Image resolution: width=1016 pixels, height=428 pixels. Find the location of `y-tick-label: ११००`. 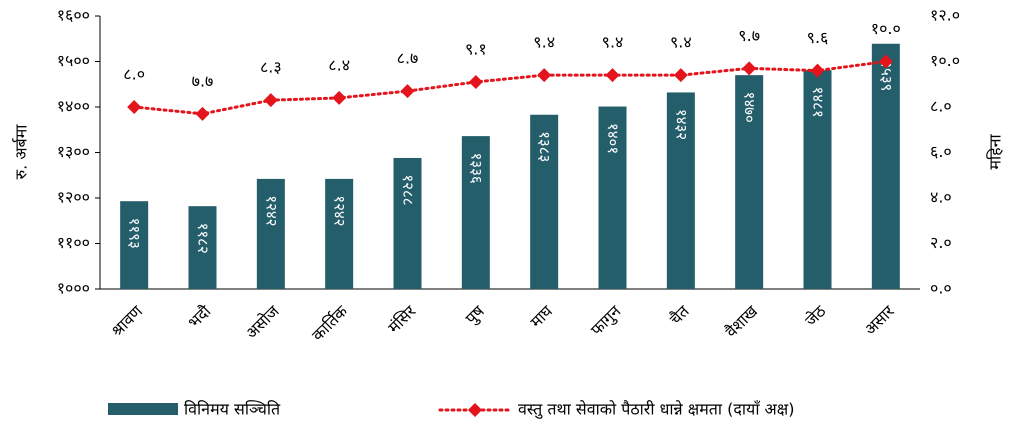

y-tick-label: ११०० is located at coordinates (73, 242).